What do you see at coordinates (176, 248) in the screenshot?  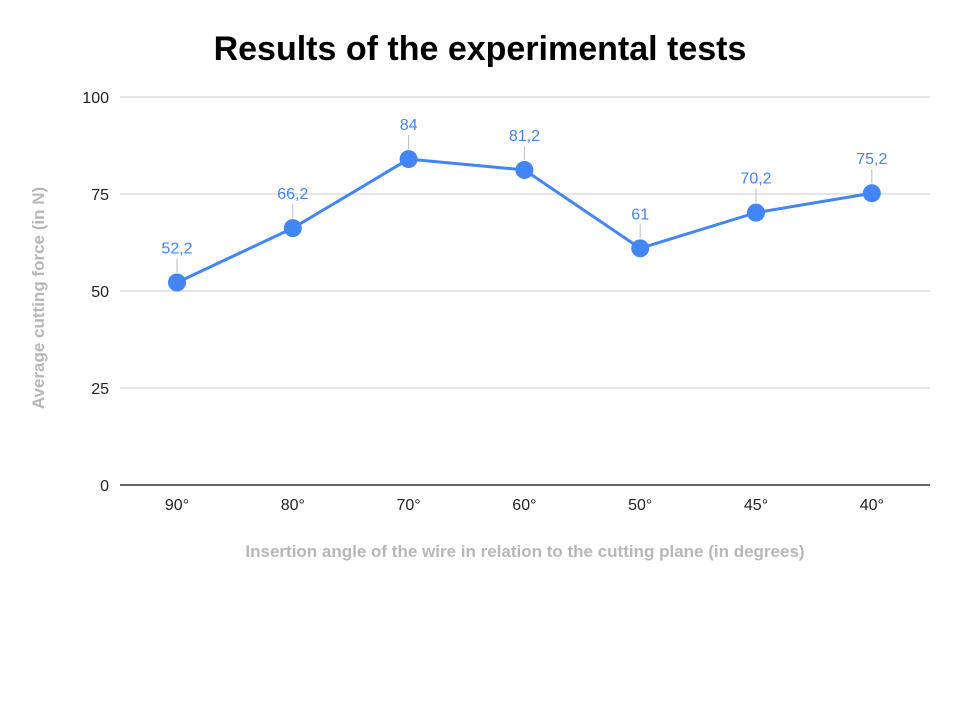 I see `data-label: 52,2` at bounding box center [176, 248].